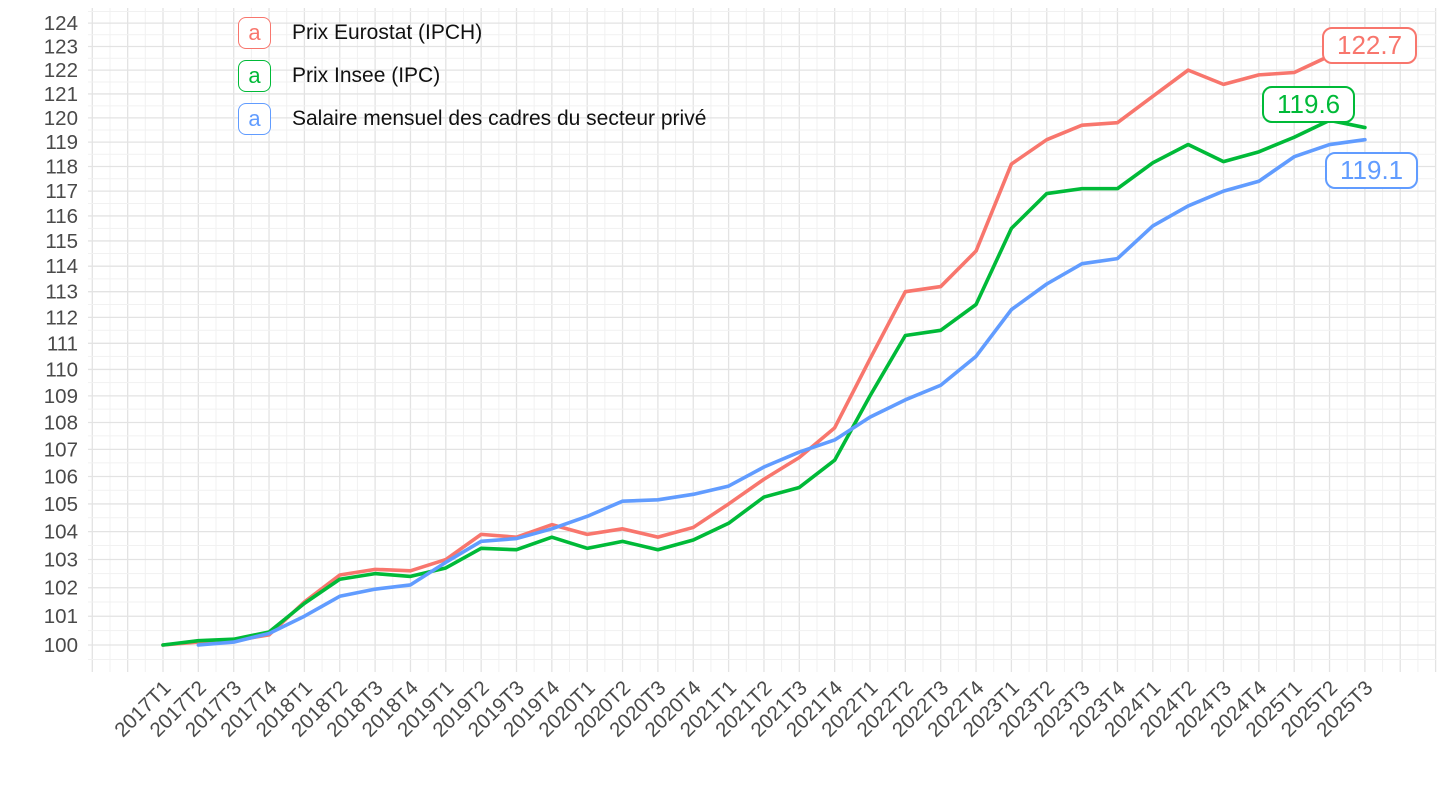 This screenshot has width=1440, height=810. What do you see at coordinates (61, 266) in the screenshot?
I see `y-axis-tick-label: 114` at bounding box center [61, 266].